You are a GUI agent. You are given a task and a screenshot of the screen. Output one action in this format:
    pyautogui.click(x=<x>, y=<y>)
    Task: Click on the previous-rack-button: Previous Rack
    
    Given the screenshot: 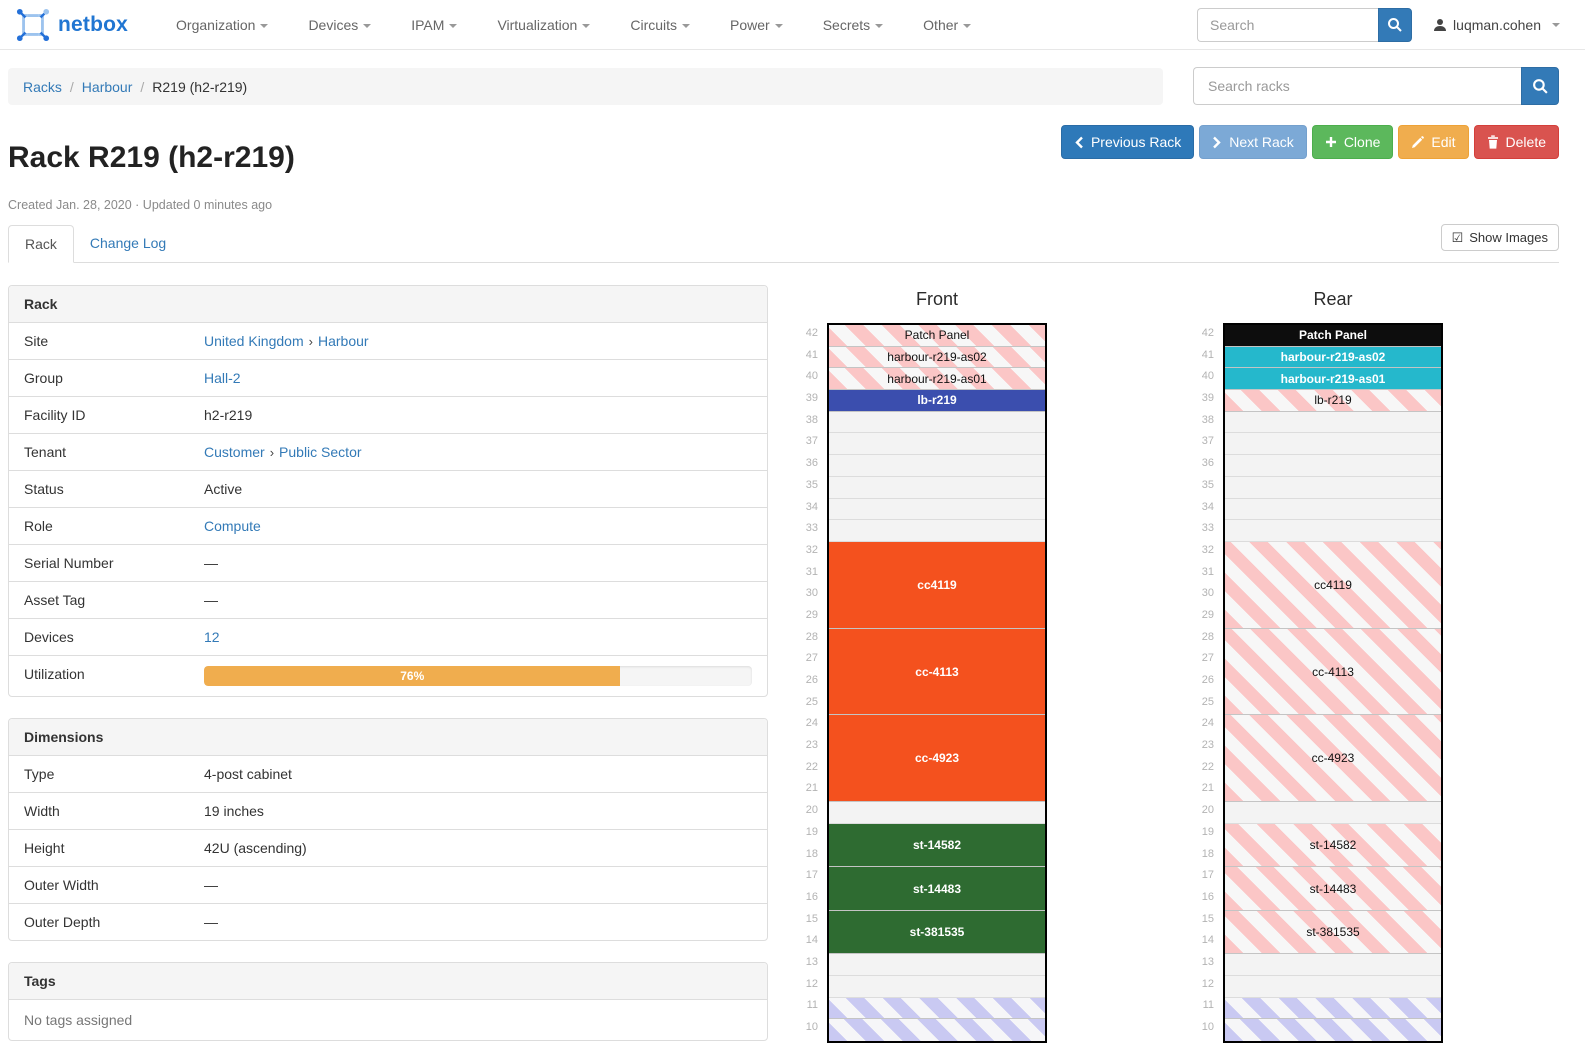 What is the action you would take?
    pyautogui.click(x=1127, y=142)
    